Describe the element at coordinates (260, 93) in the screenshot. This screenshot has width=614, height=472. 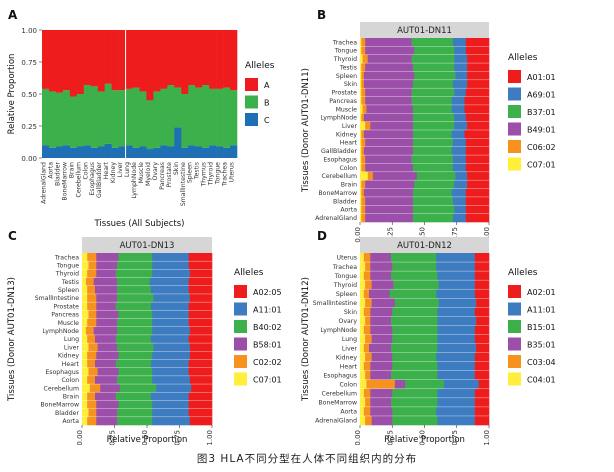
I see `legend-A: Alleles ABC` at that location.